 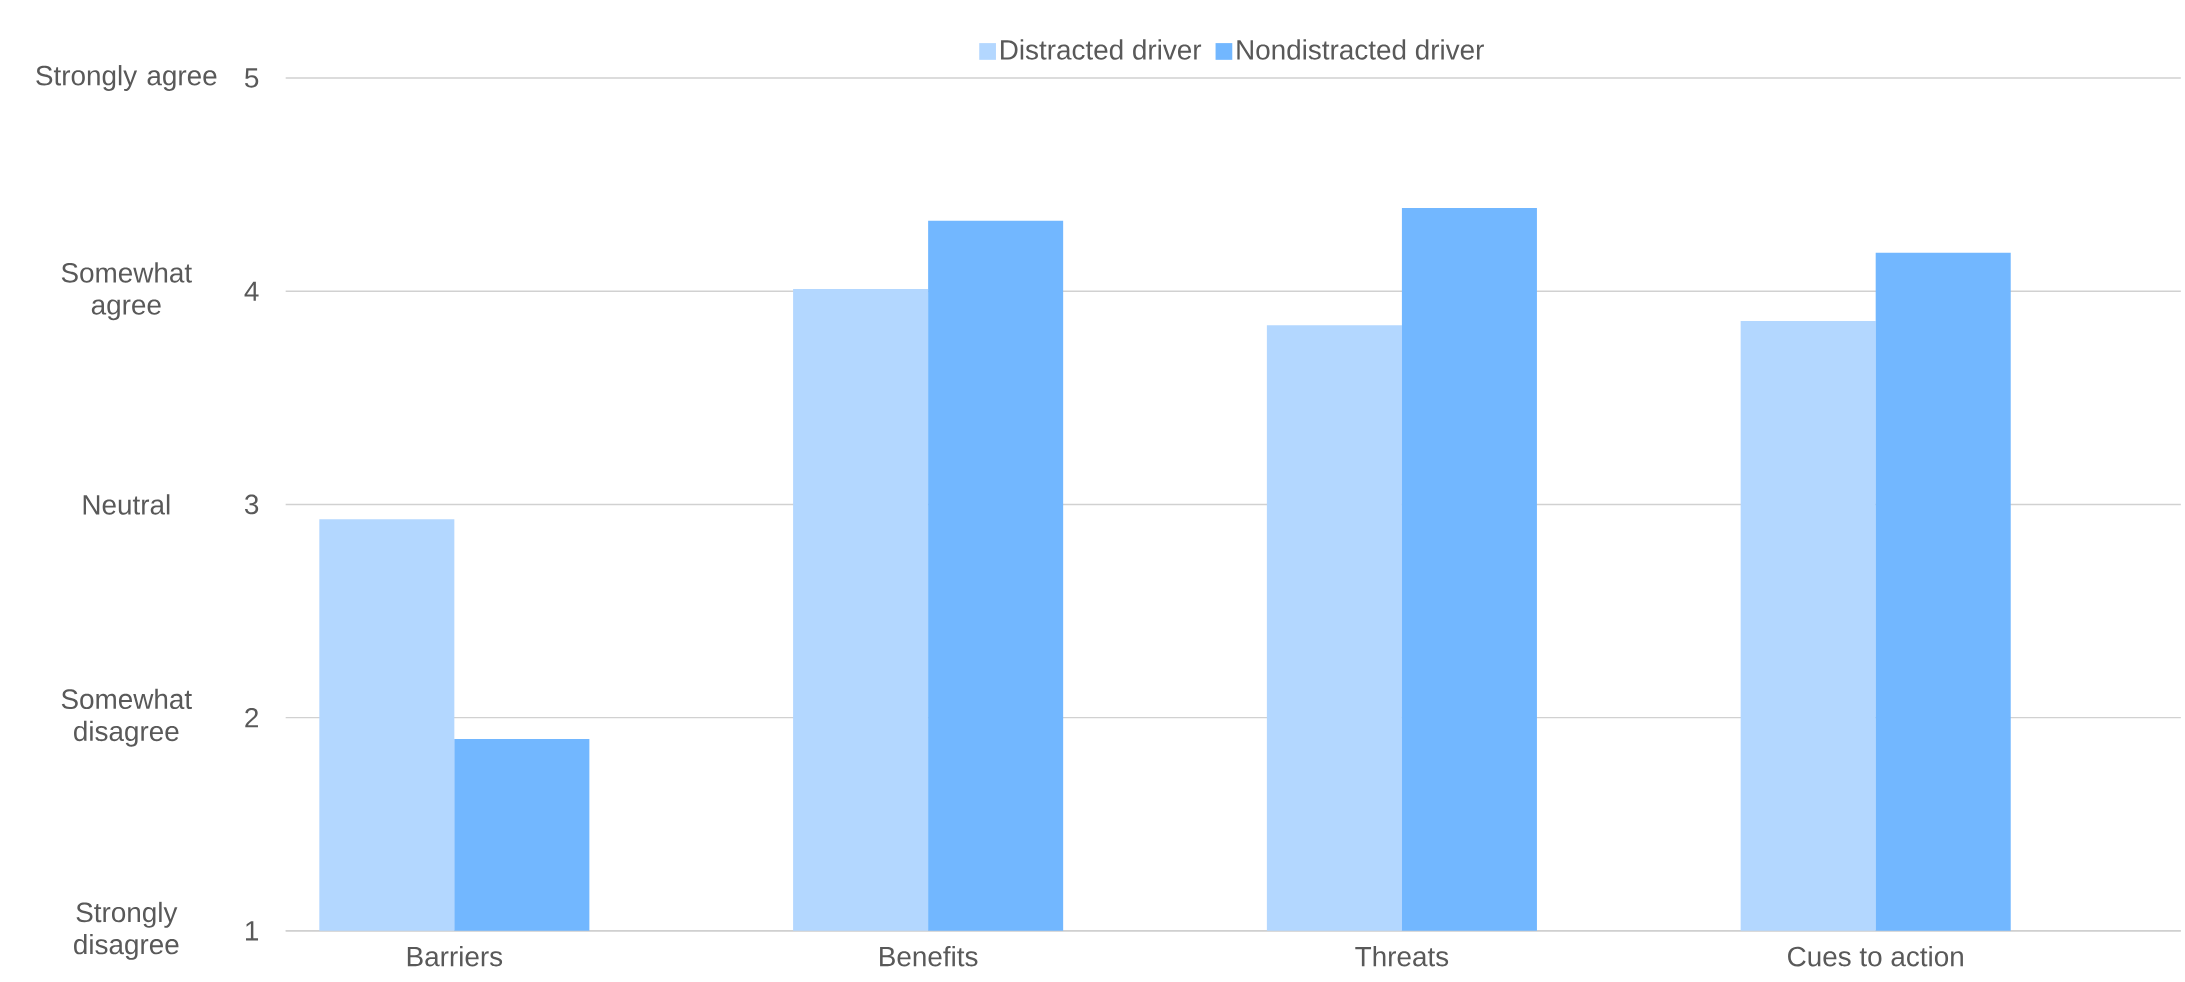 What do you see at coordinates (251, 291) in the screenshot?
I see `y-tick-label: 4` at bounding box center [251, 291].